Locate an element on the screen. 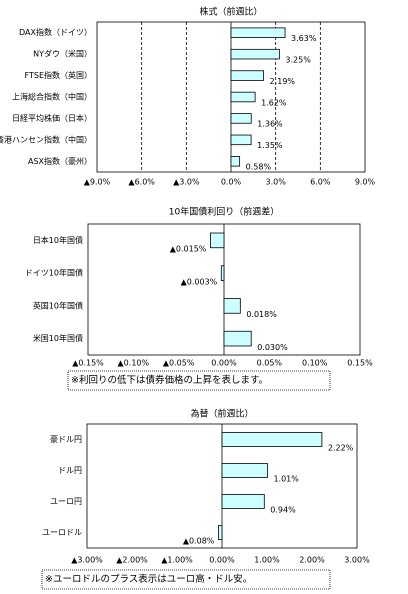 Image resolution: width=408 pixels, height=594 pixels. category-label: ユーロドル is located at coordinates (62, 532).